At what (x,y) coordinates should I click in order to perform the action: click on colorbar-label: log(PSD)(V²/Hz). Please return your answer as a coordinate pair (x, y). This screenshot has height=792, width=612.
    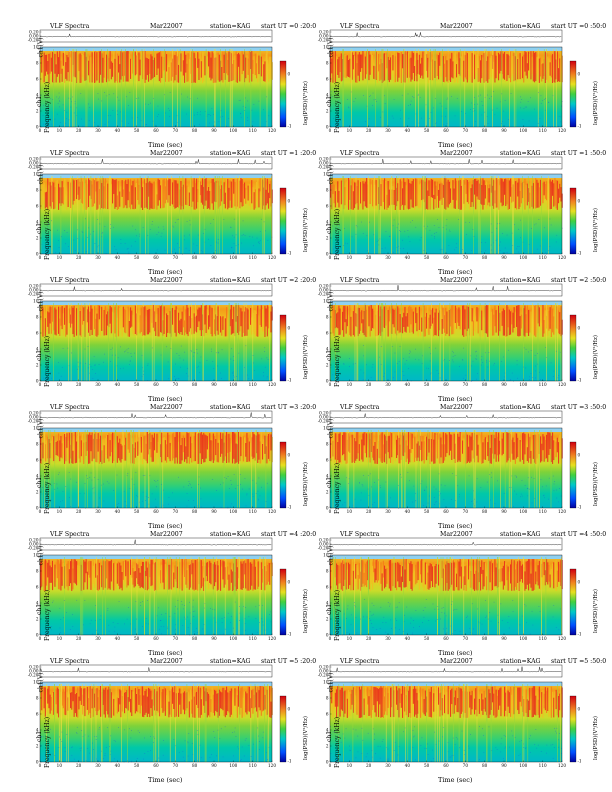
    Looking at the image, I should click on (305, 611).